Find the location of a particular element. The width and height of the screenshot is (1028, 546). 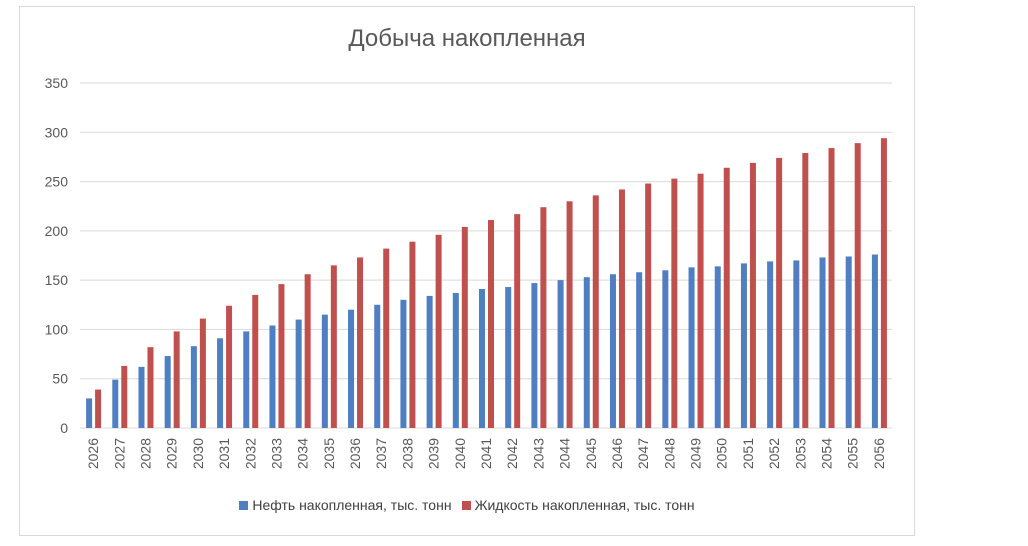

x-tick-label: 2030 is located at coordinates (198, 453).